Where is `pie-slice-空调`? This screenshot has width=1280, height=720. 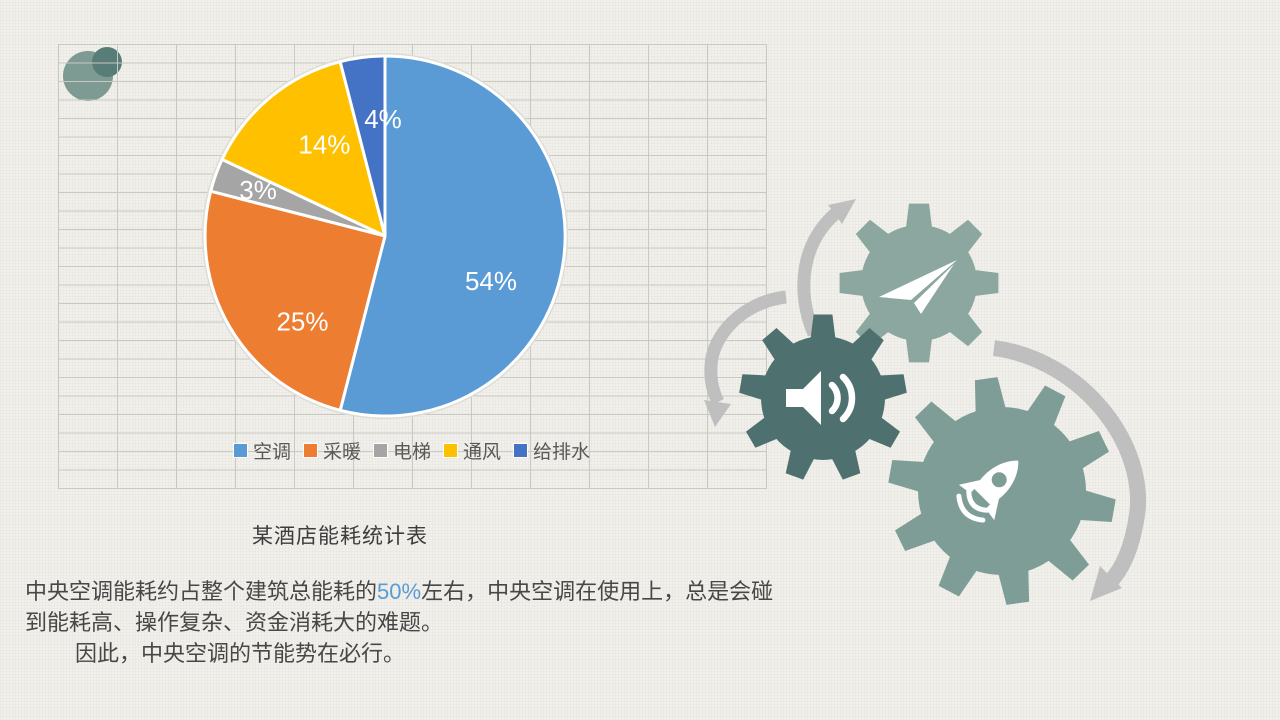
pie-slice-空调 is located at coordinates (452, 236).